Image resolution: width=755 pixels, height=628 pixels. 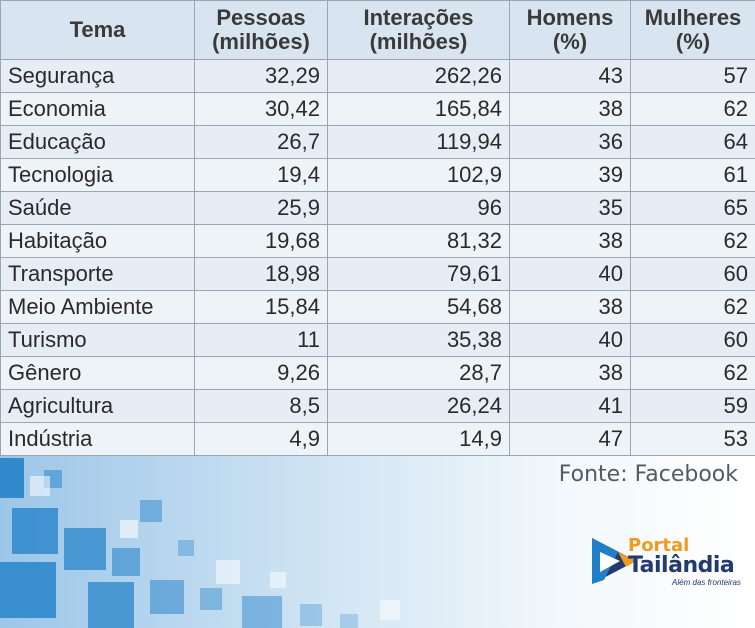 I want to click on cell-tema: Meio Ambiente, so click(x=97, y=307).